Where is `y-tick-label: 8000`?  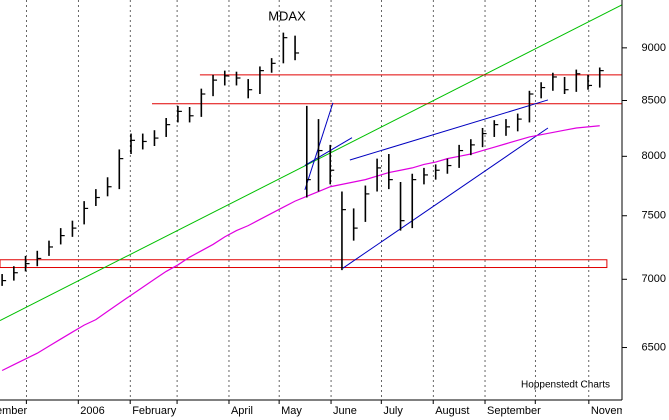
y-tick-label: 8000 is located at coordinates (654, 156).